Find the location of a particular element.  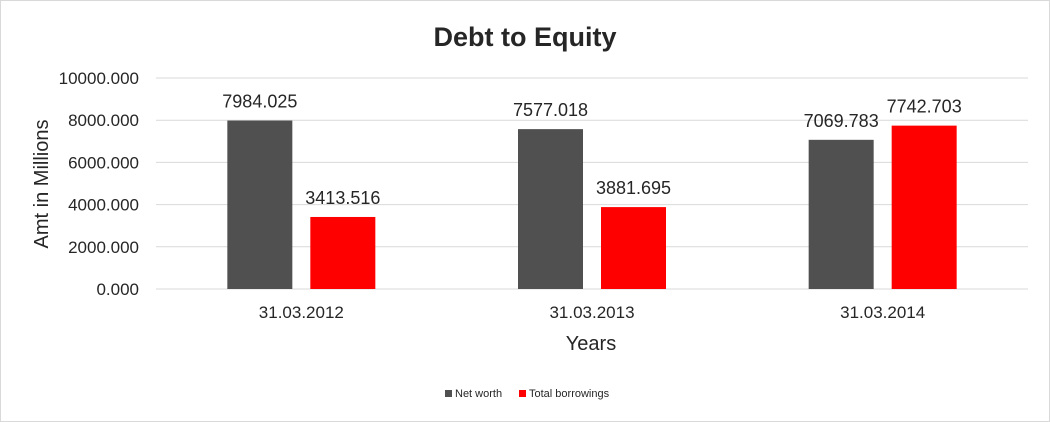

y-tick-label: 6000.000 is located at coordinates (103, 162).